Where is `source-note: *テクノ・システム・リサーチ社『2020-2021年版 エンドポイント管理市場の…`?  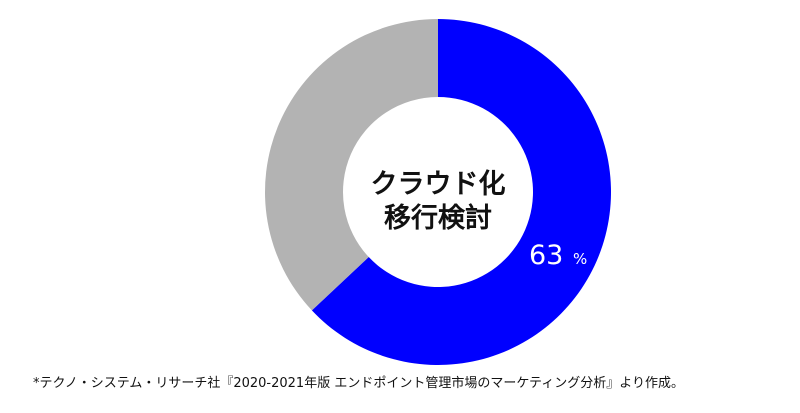 source-note: *テクノ・システム・リサーチ社『2020-2021年版 エンドポイント管理市場の… is located at coordinates (359, 383).